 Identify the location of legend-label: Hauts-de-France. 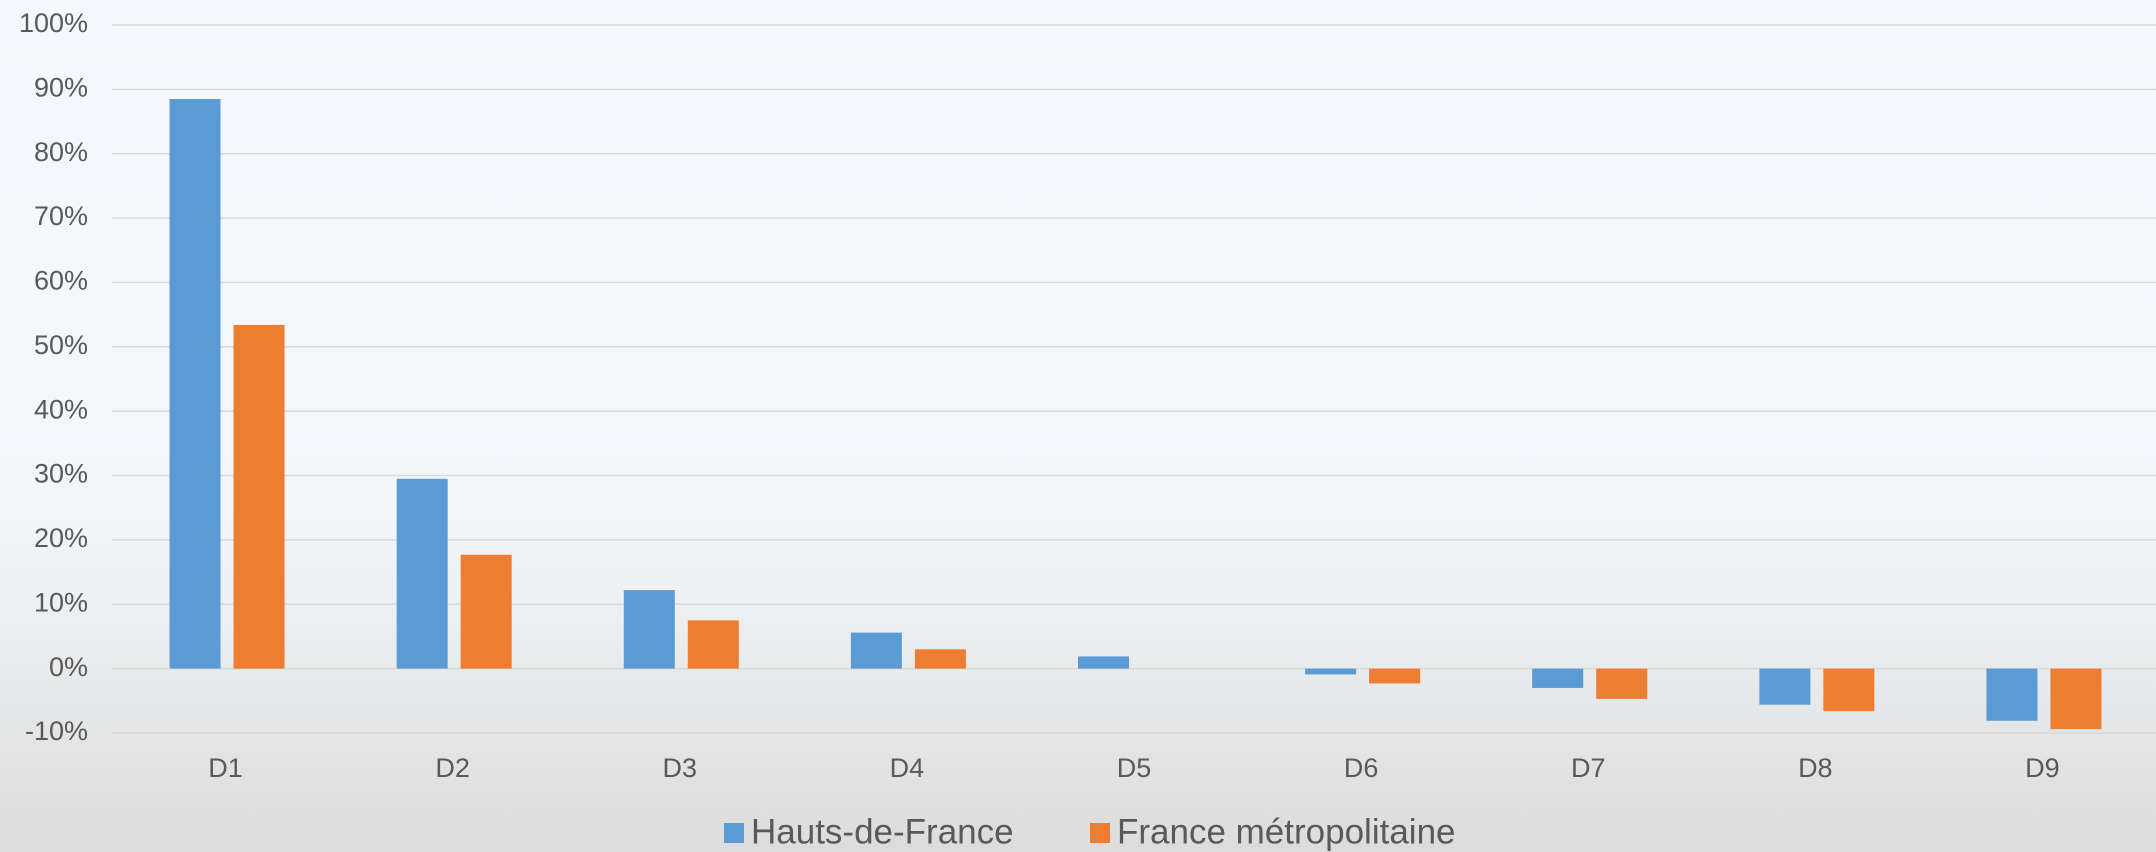
(882, 831).